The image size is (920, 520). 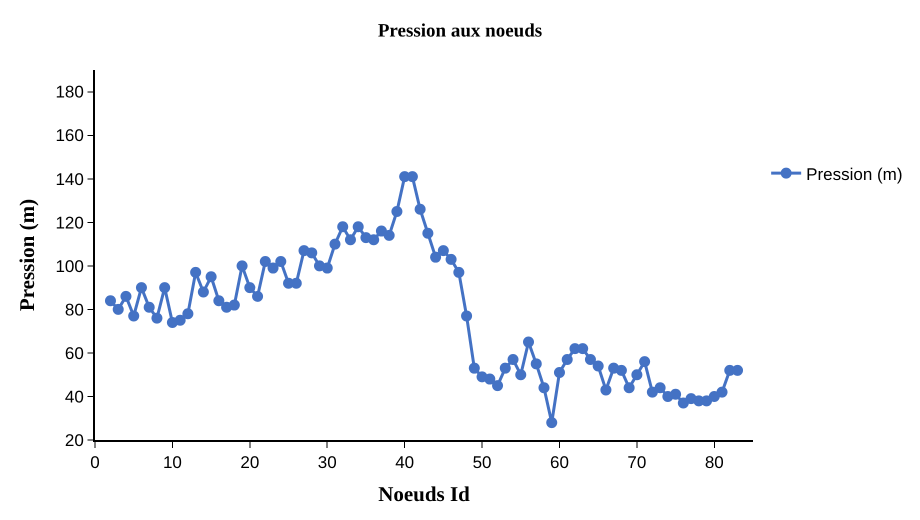 I want to click on y-tick-label: 180, so click(x=69, y=92).